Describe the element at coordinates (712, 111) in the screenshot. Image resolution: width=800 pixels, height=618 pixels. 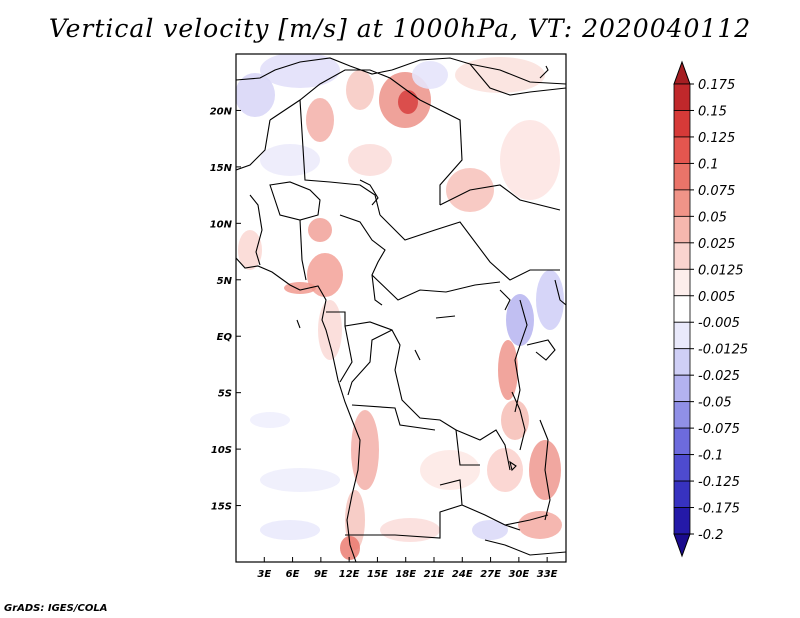
I see `colorbar-label: 0.15` at that location.